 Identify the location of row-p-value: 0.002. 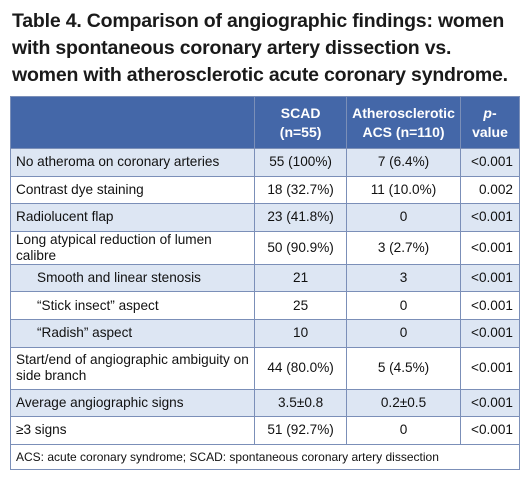
(490, 190).